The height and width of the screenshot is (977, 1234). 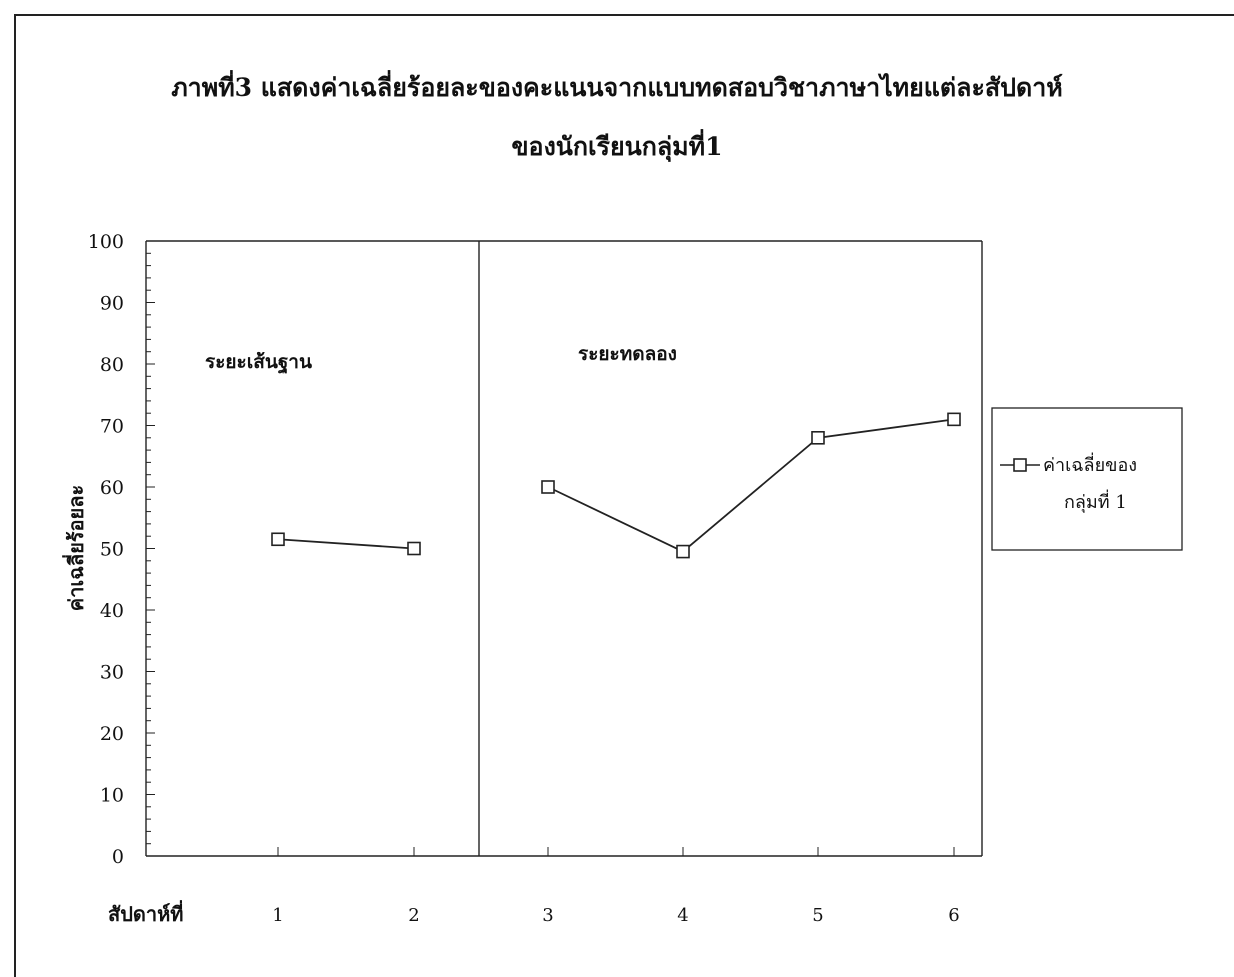 I want to click on y-tick-label: 0, so click(x=118, y=857).